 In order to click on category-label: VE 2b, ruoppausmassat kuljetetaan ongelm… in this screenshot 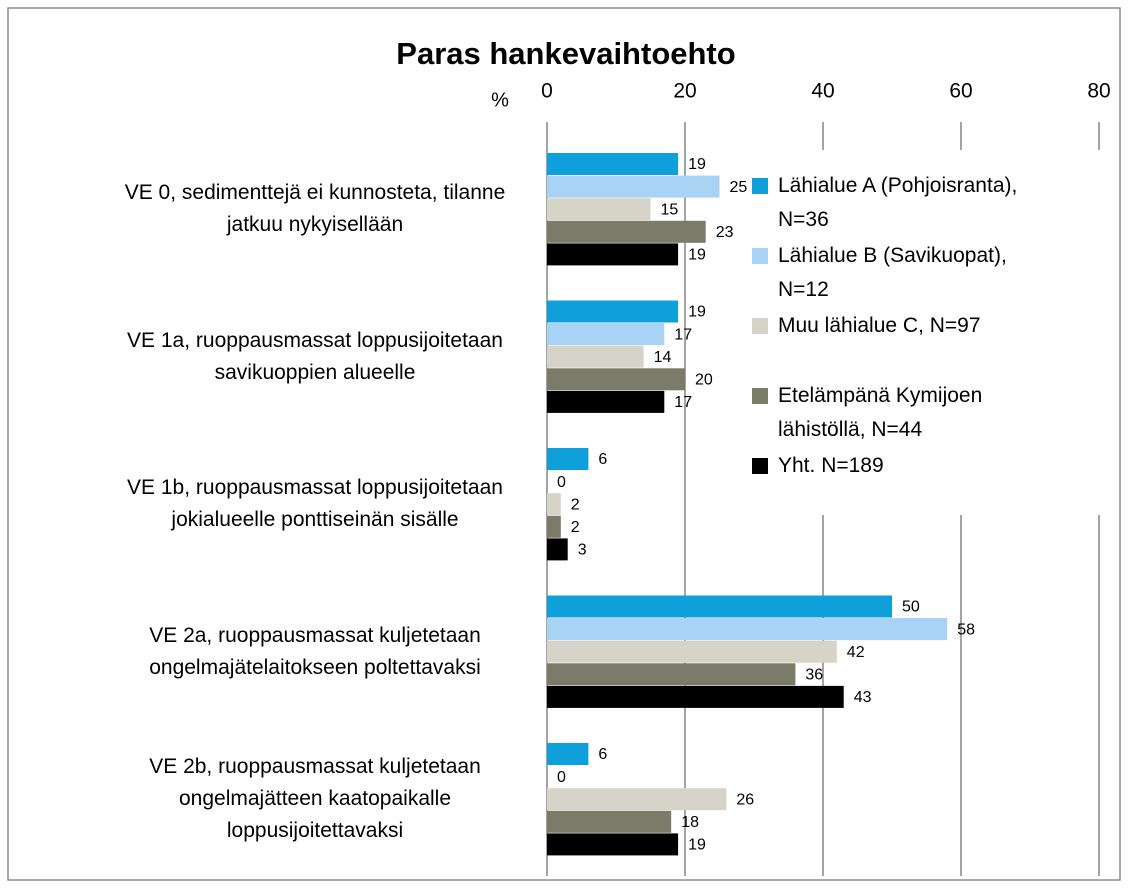, I will do `click(315, 799)`.